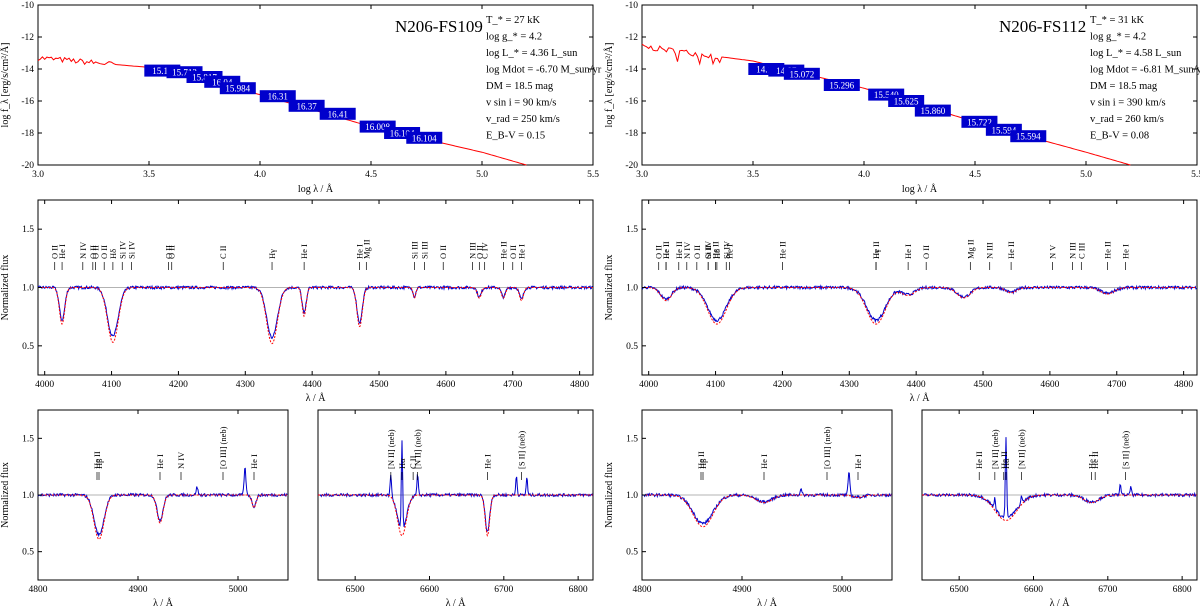  I want to click on optical-panel-fs112-x-tick-label: 4700, so click(1116, 385).